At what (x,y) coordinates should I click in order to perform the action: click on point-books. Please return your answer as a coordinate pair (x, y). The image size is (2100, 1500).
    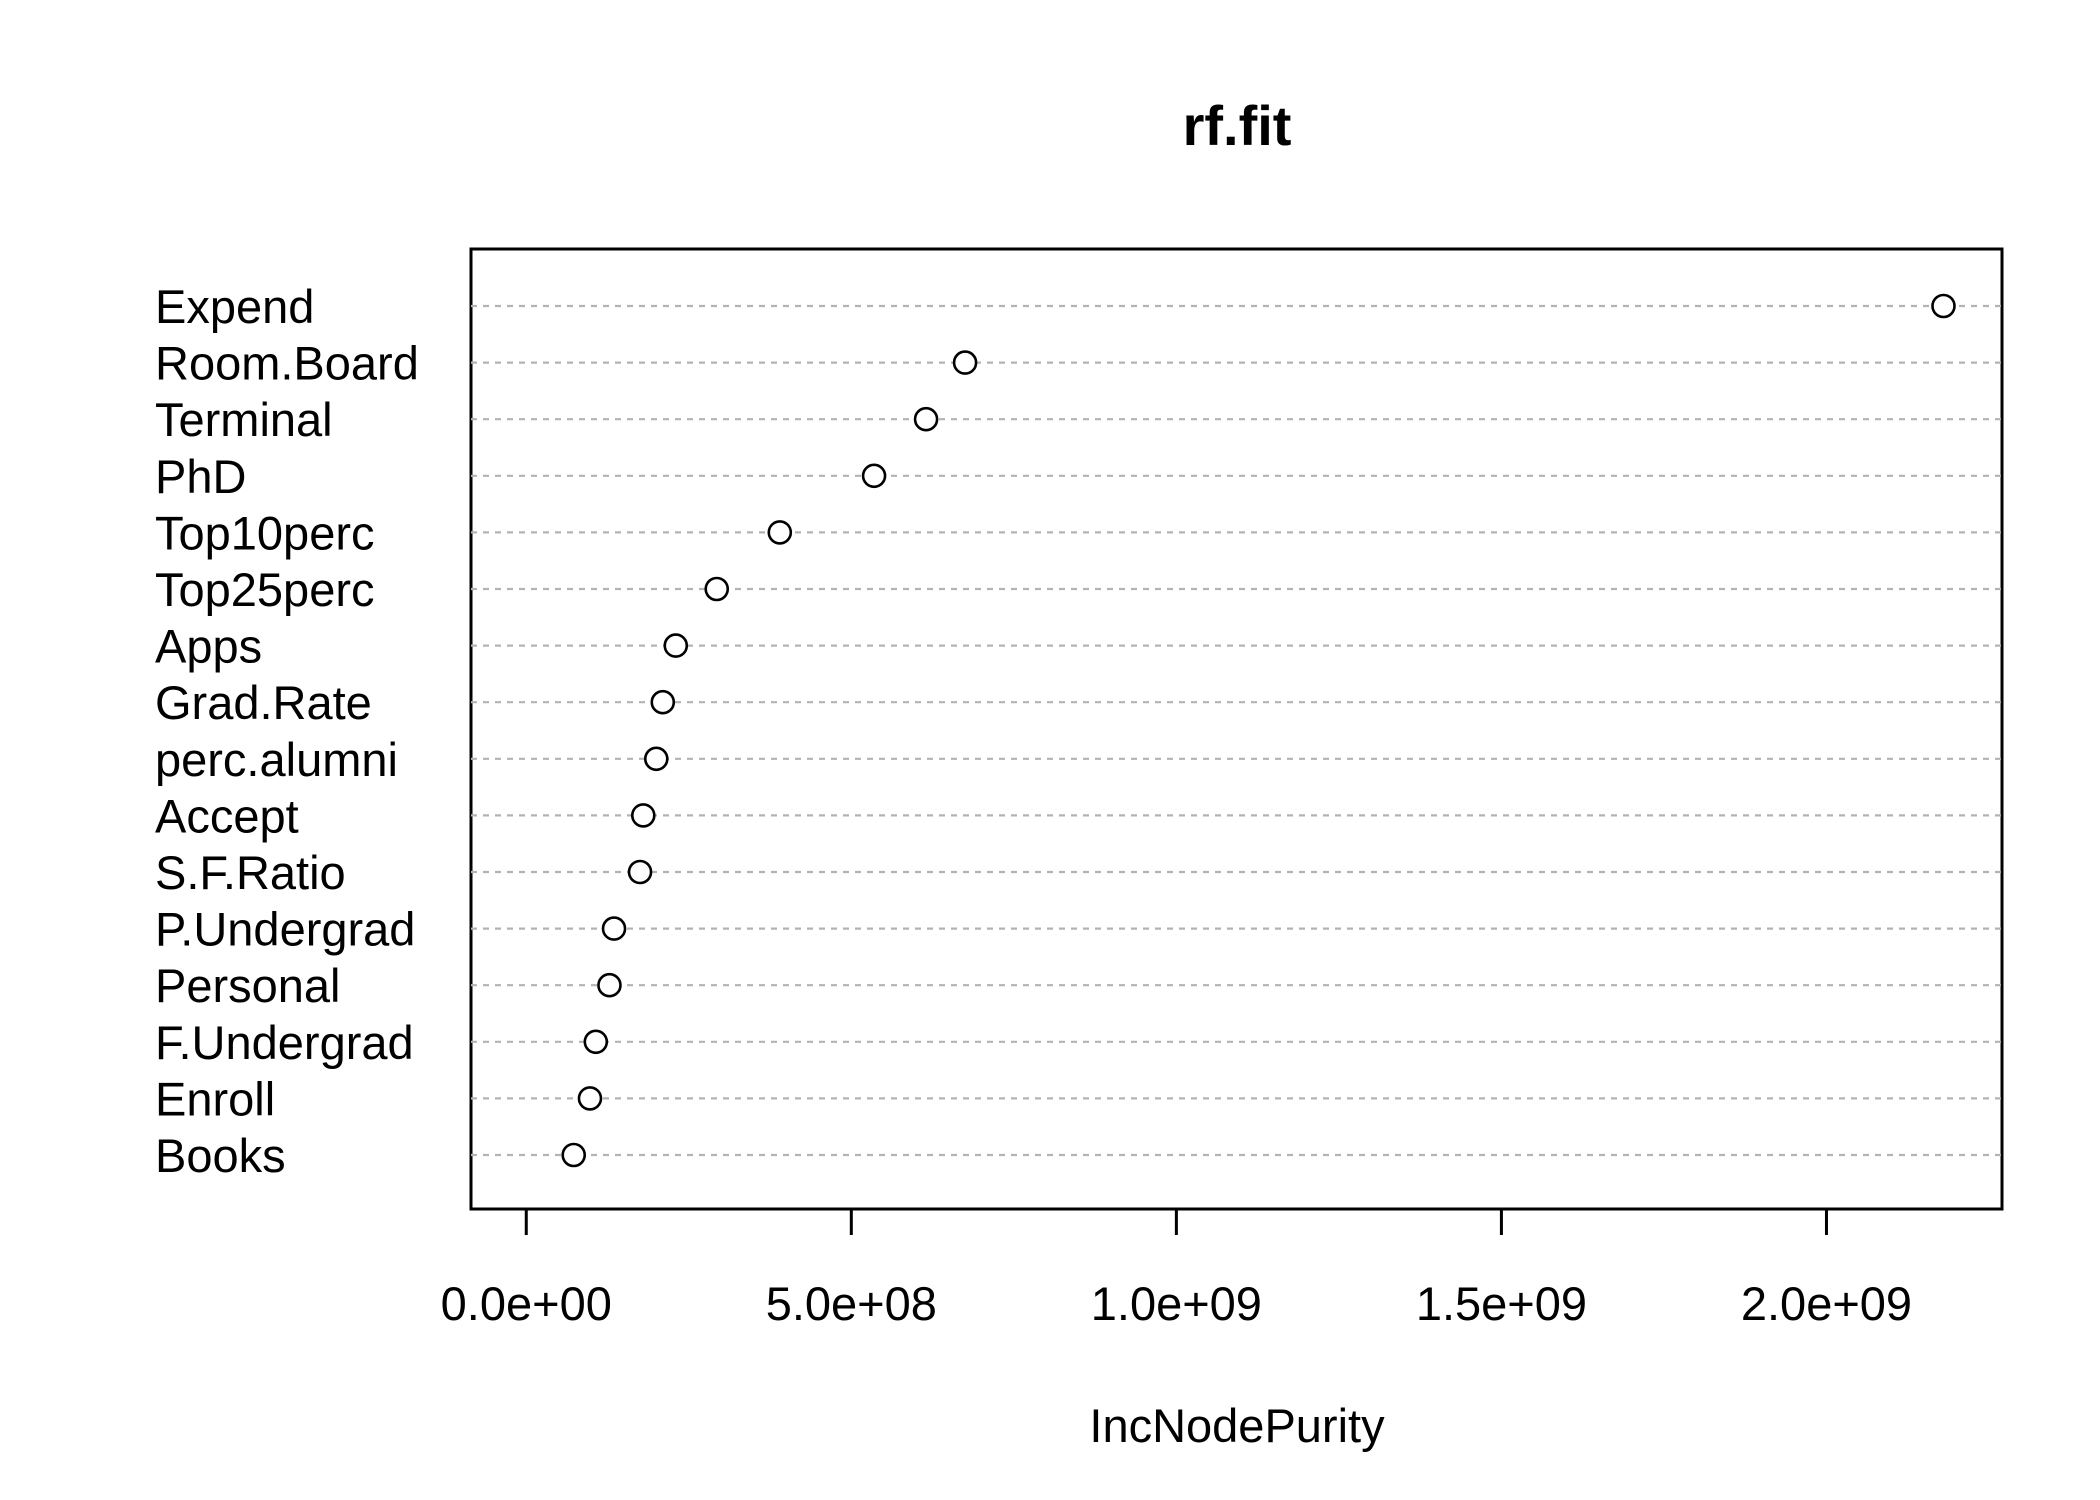
    Looking at the image, I should click on (574, 1155).